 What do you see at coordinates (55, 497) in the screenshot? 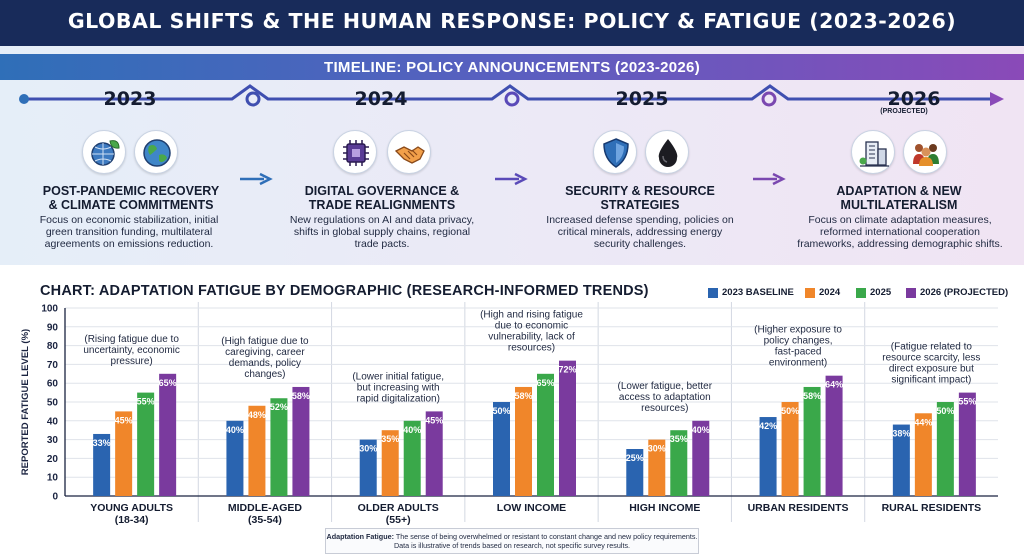
I see `y-tick-label: 0` at bounding box center [55, 497].